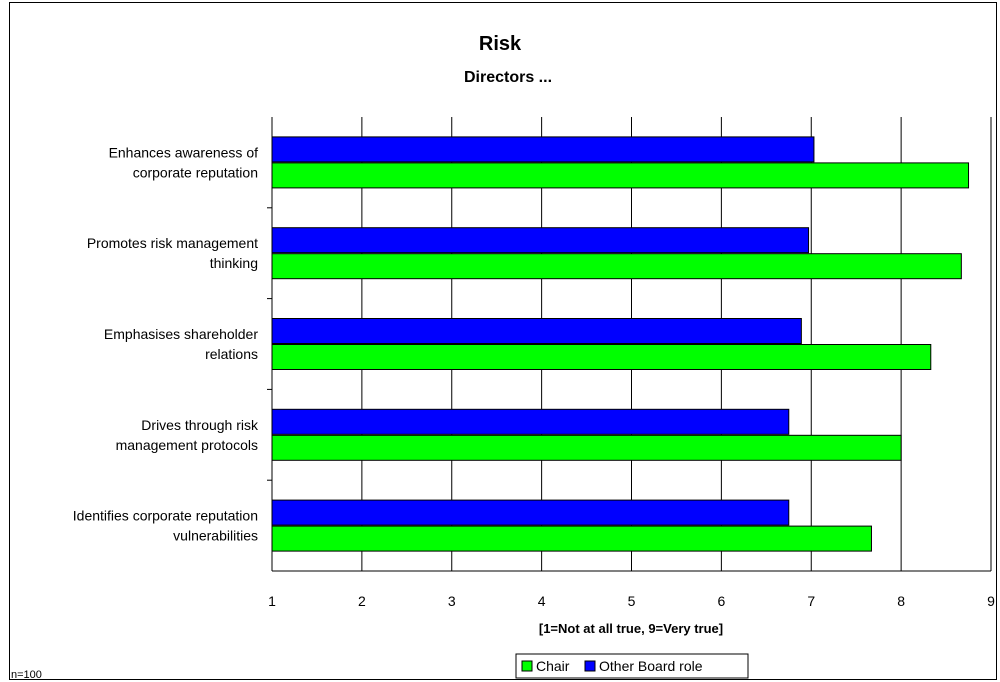  What do you see at coordinates (631, 628) in the screenshot?
I see `x-axis-title: [1=Not at all true, 9=Very true]` at bounding box center [631, 628].